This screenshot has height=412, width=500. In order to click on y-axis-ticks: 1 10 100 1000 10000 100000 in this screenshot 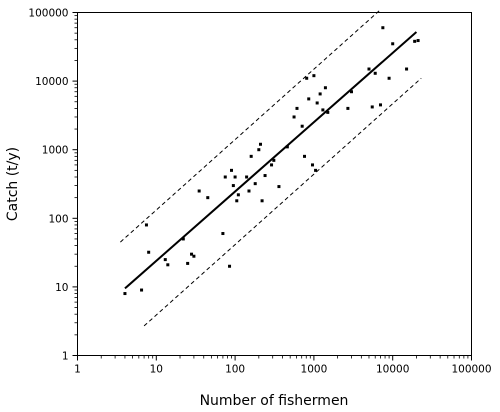, I will do `click(53, 185)`.